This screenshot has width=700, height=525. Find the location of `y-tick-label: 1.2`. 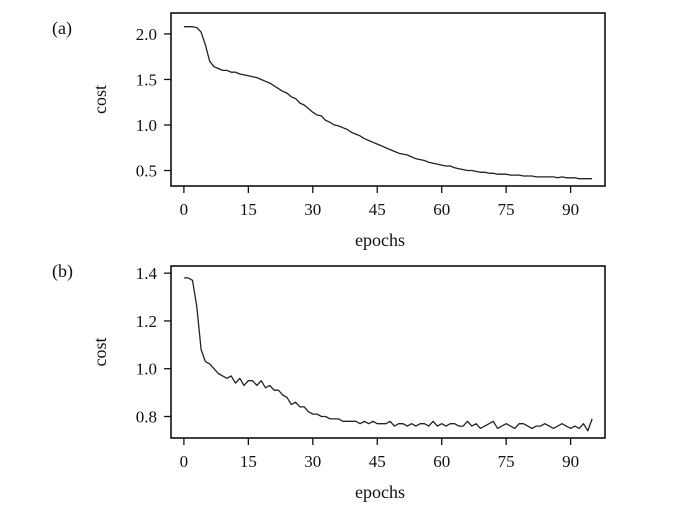

y-tick-label: 1.2 is located at coordinates (146, 321).